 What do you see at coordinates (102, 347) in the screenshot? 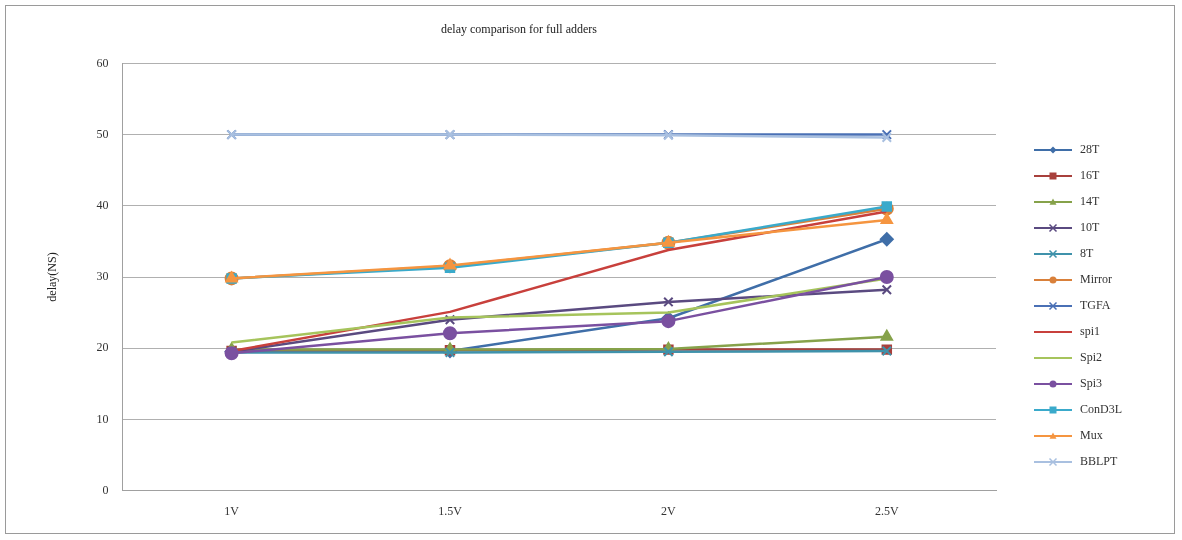
I see `y-tick-label: 20` at bounding box center [102, 347].